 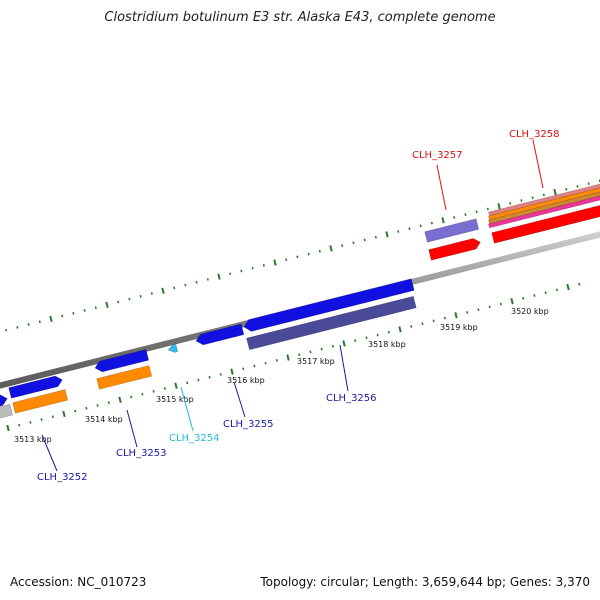 What do you see at coordinates (194, 438) in the screenshot?
I see `gene-label-clh-3254: CLH_3254` at bounding box center [194, 438].